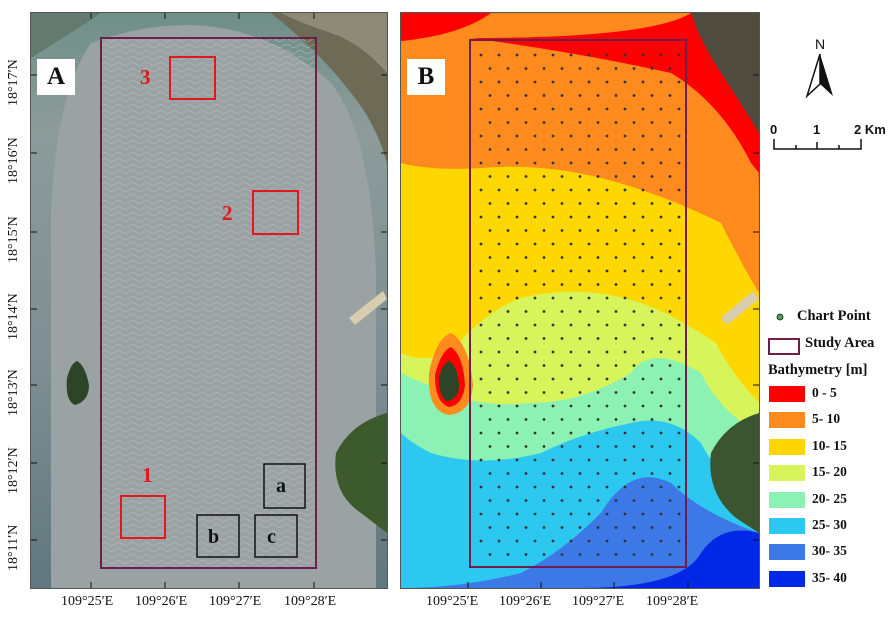  Describe the element at coordinates (449, 381) in the screenshot. I see `island` at that location.